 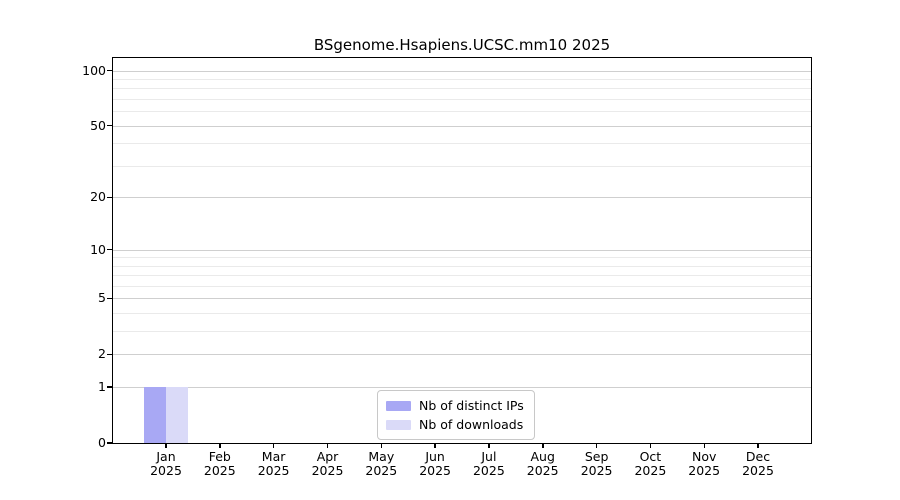 What do you see at coordinates (471, 405) in the screenshot?
I see `legend-label: Nb of distinct IPs` at bounding box center [471, 405].